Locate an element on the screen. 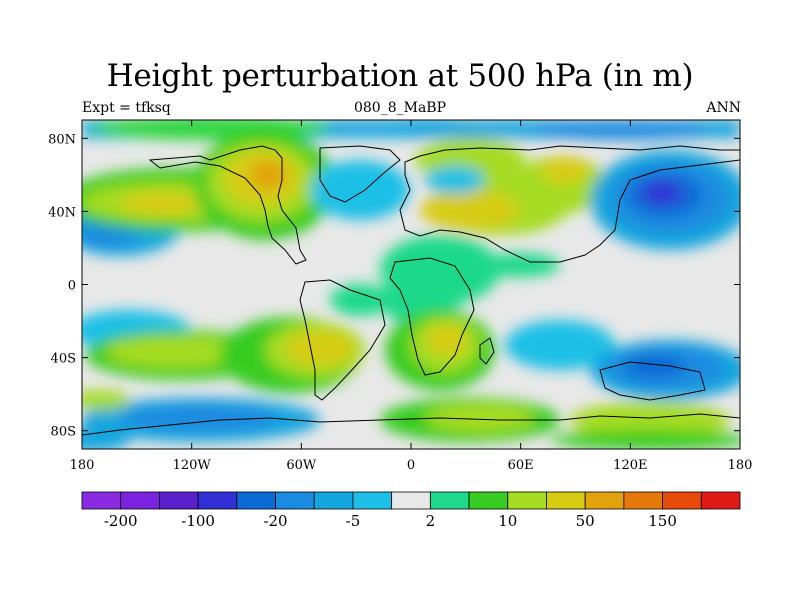  colorbar-label: 2 is located at coordinates (431, 521).